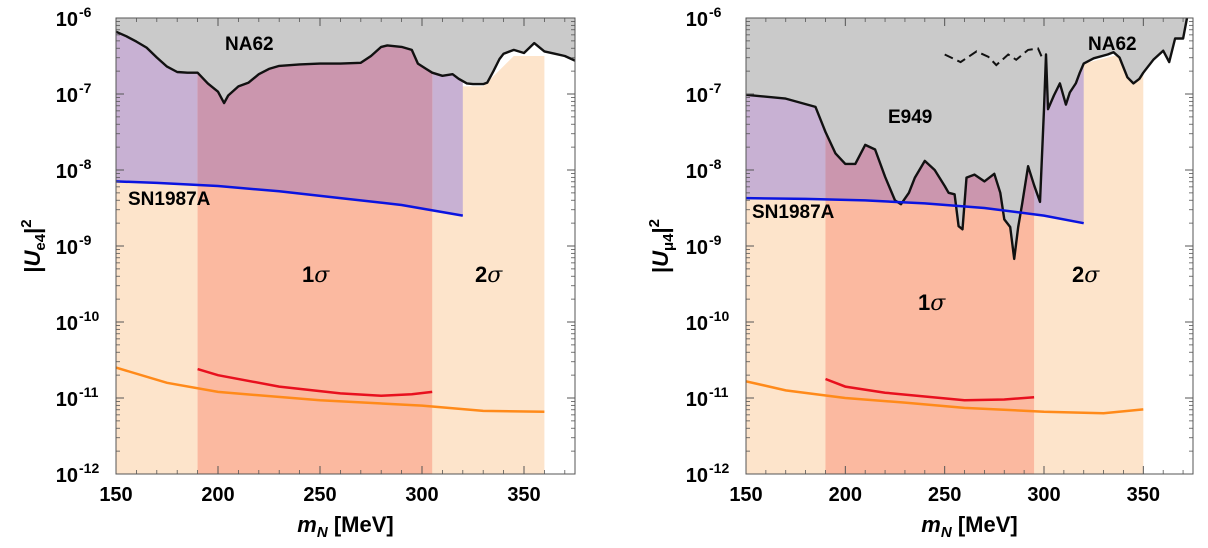  I want to click on excluded-boundary-line, so click(345, 67).